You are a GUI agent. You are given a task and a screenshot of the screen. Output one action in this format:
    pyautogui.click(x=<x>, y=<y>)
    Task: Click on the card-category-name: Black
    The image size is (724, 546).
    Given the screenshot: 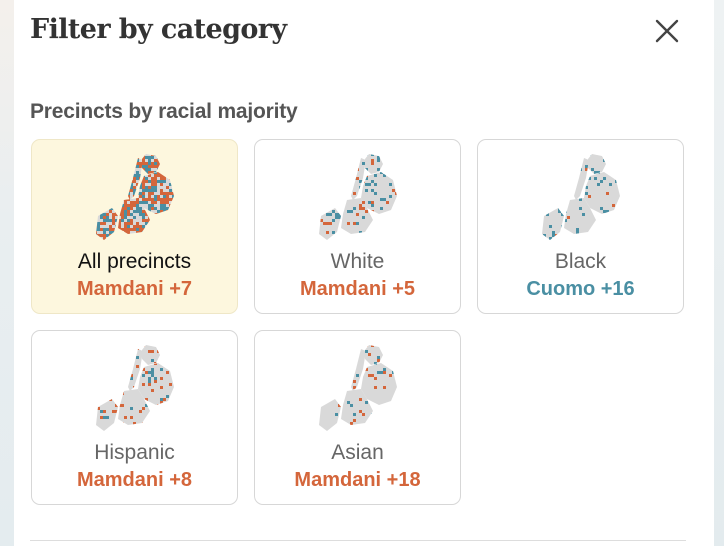 What is the action you would take?
    pyautogui.click(x=580, y=261)
    